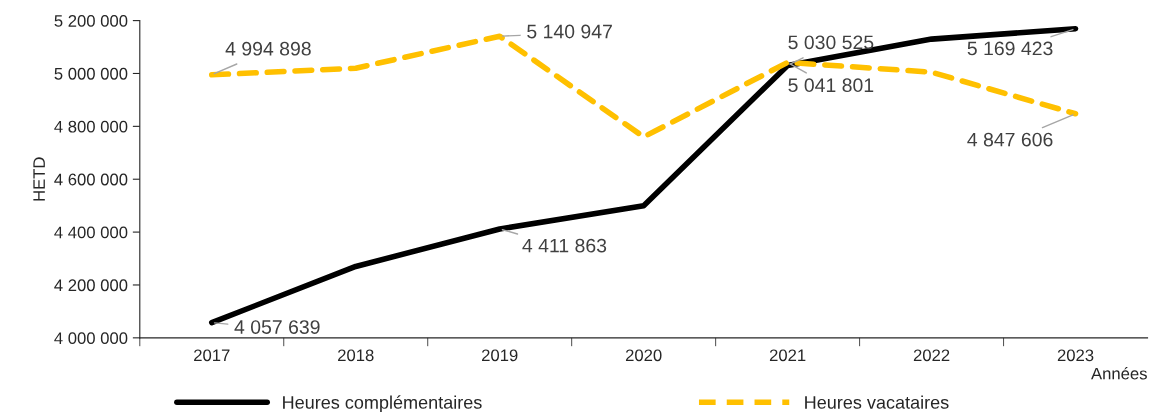  Describe the element at coordinates (1119, 373) in the screenshot. I see `x-axis-title: Années` at that location.